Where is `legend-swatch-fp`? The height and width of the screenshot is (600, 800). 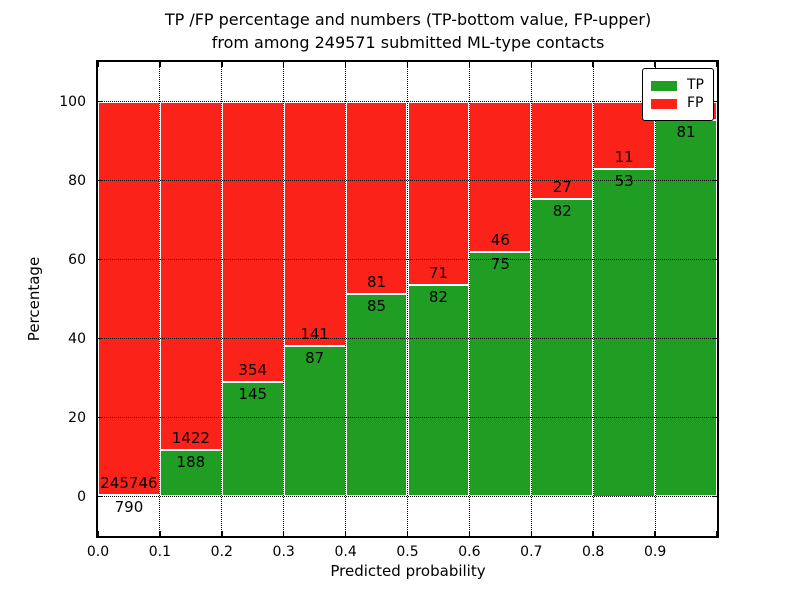
legend-swatch-fp is located at coordinates (664, 103).